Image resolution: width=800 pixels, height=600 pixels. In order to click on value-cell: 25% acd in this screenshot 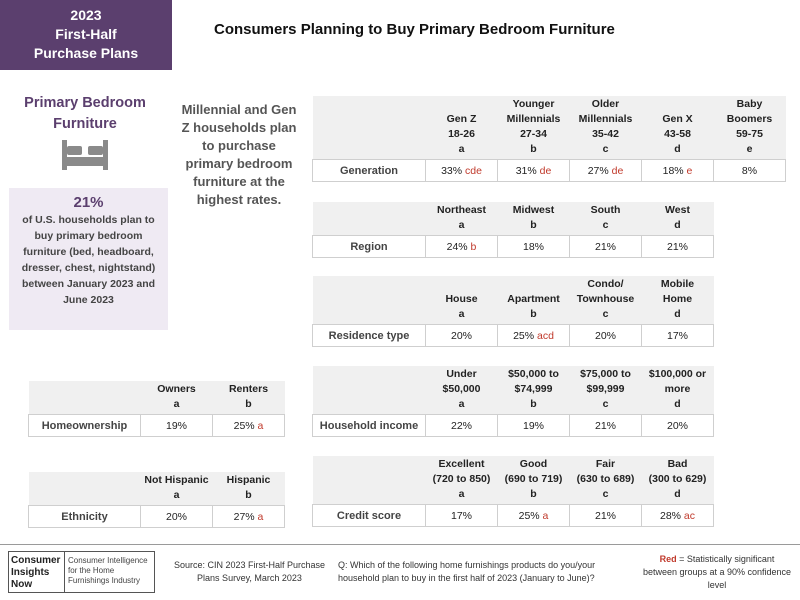, I will do `click(533, 335)`.